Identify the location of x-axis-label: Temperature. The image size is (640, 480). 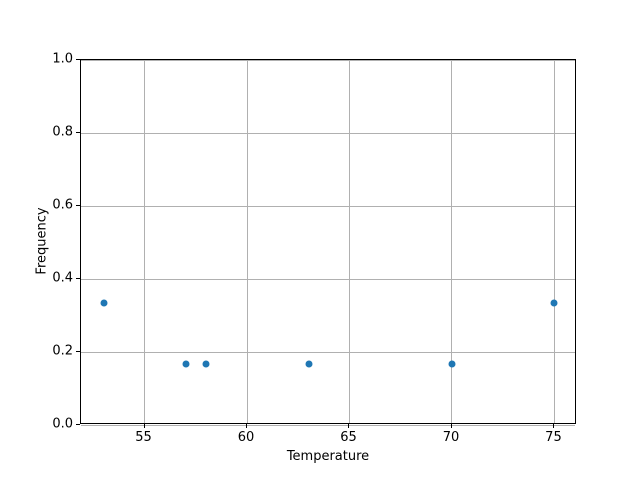
(328, 456).